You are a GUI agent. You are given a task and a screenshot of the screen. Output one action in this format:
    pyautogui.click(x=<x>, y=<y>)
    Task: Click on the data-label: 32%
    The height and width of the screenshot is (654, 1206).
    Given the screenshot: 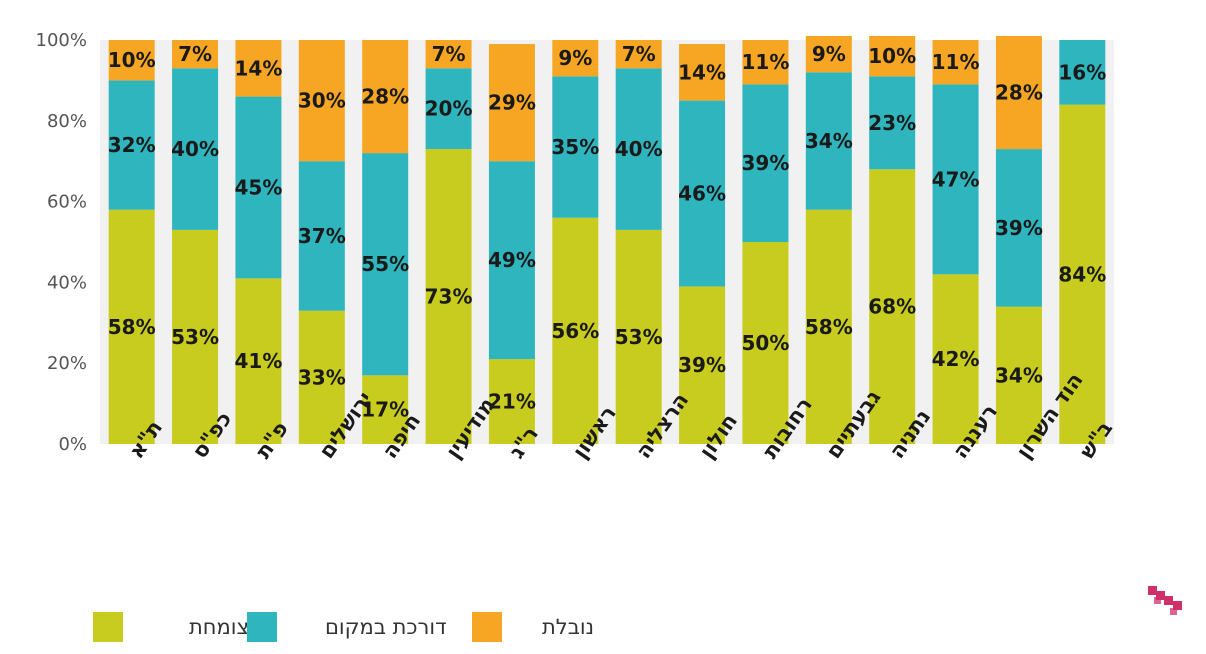 What is the action you would take?
    pyautogui.click(x=132, y=145)
    